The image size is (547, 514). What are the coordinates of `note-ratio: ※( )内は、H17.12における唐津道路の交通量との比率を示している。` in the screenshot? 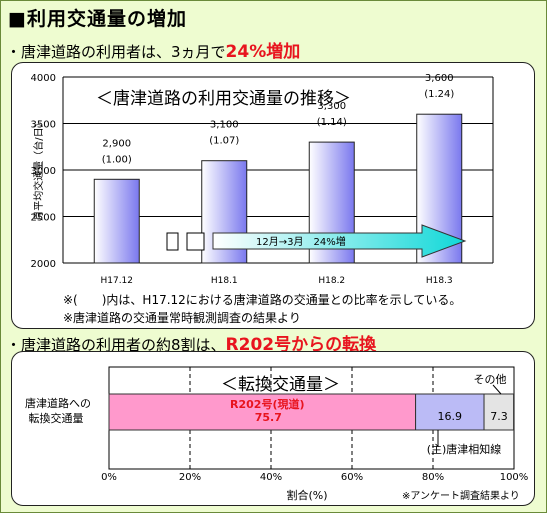 It's located at (262, 299).